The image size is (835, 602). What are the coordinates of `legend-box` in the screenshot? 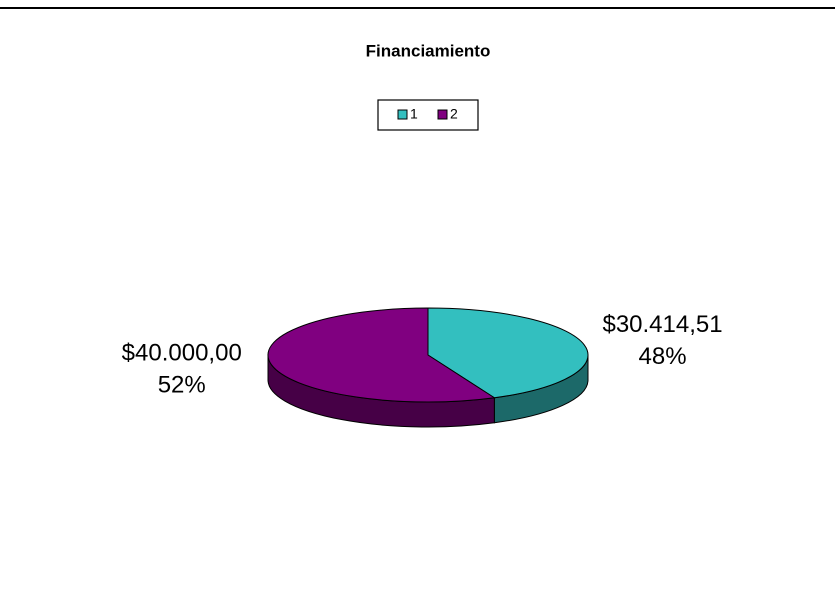 It's located at (428, 115).